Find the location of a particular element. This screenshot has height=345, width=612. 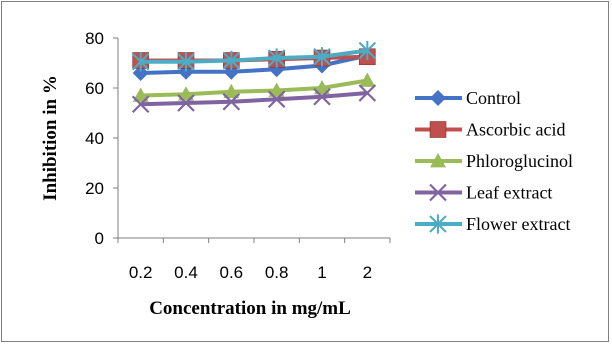

legend-label: Phloroglucinol is located at coordinates (519, 161).